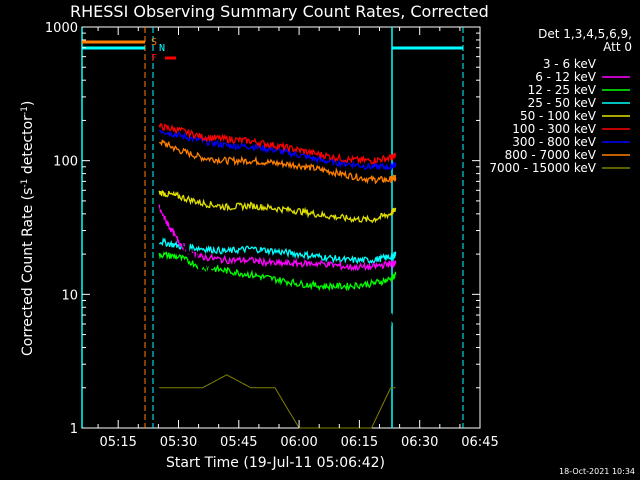  What do you see at coordinates (74, 429) in the screenshot?
I see `y-tick-label: 1` at bounding box center [74, 429].